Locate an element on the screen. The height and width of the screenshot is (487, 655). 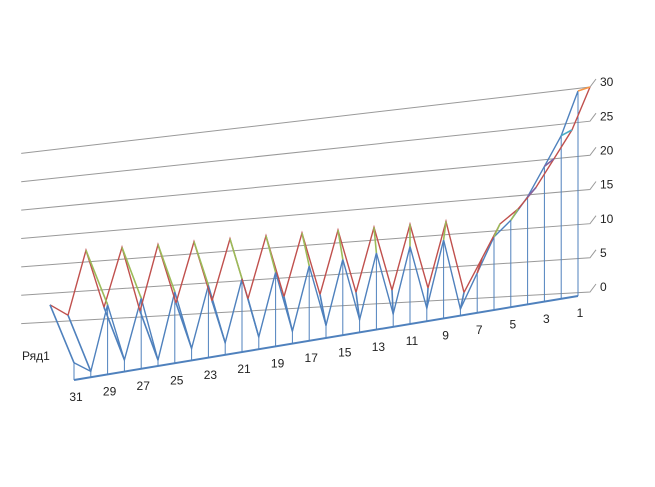
x-tick-label: 29 is located at coordinates (110, 392).